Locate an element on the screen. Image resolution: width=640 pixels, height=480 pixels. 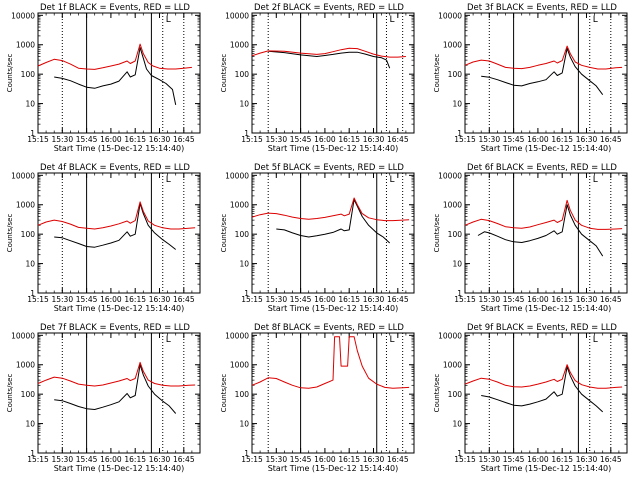
chart-title: Det 4f BLACK = Events, RED = LLD is located at coordinates (115, 168).